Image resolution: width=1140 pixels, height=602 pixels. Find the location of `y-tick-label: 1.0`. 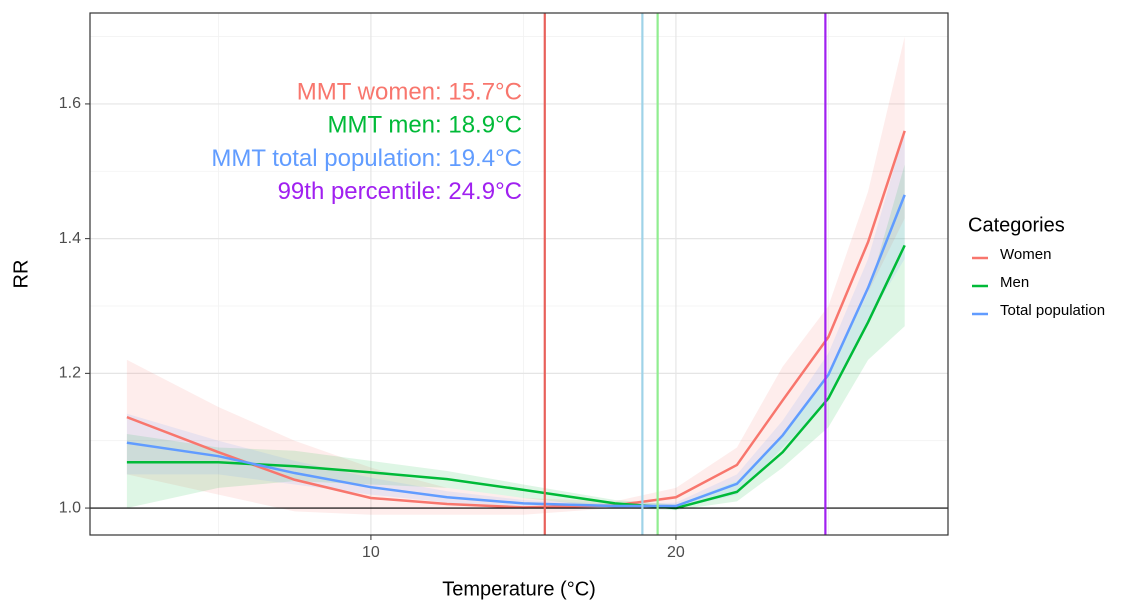

y-tick-label: 1.0 is located at coordinates (70, 507).